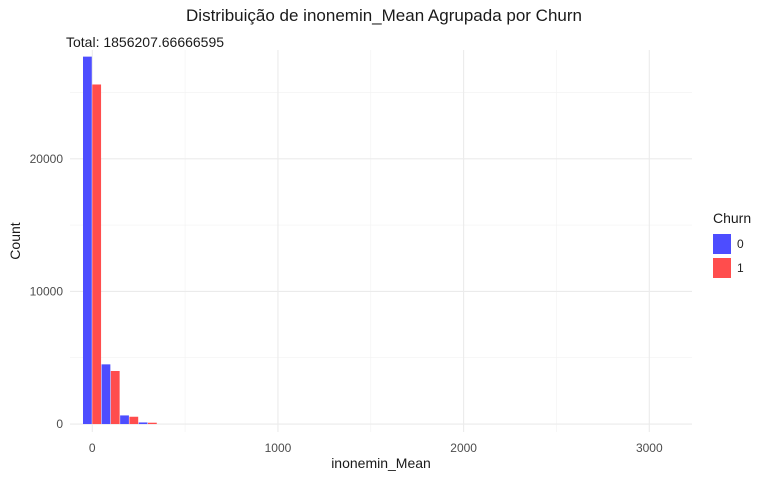  What do you see at coordinates (732, 268) in the screenshot?
I see `legend-item-1: 1` at bounding box center [732, 268].